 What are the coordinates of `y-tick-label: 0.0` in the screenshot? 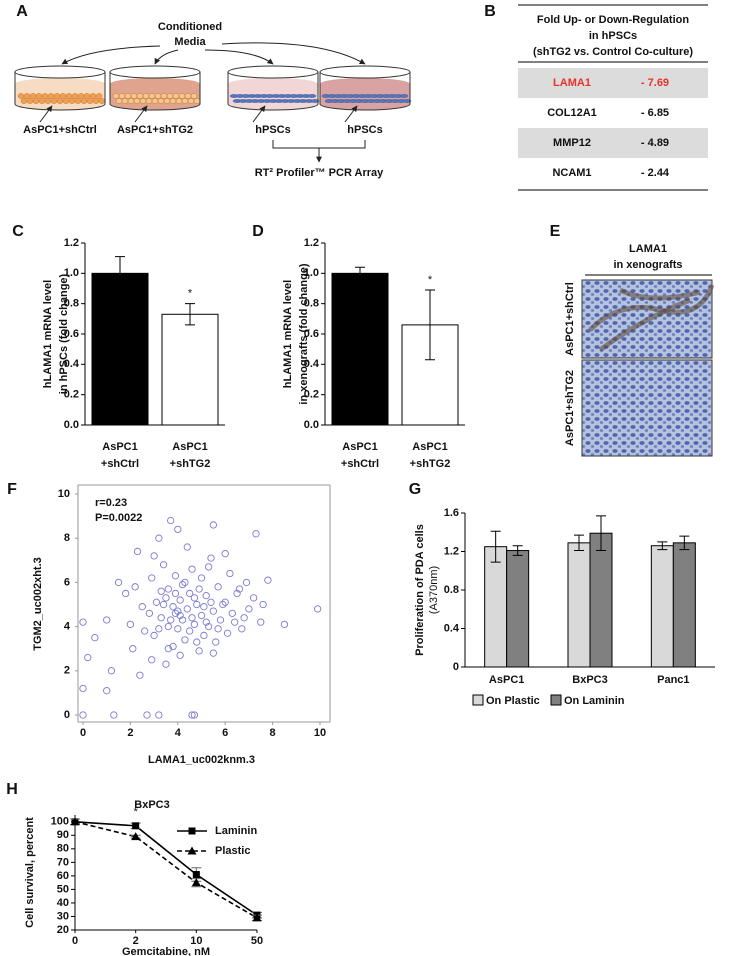 It's located at (71, 425).